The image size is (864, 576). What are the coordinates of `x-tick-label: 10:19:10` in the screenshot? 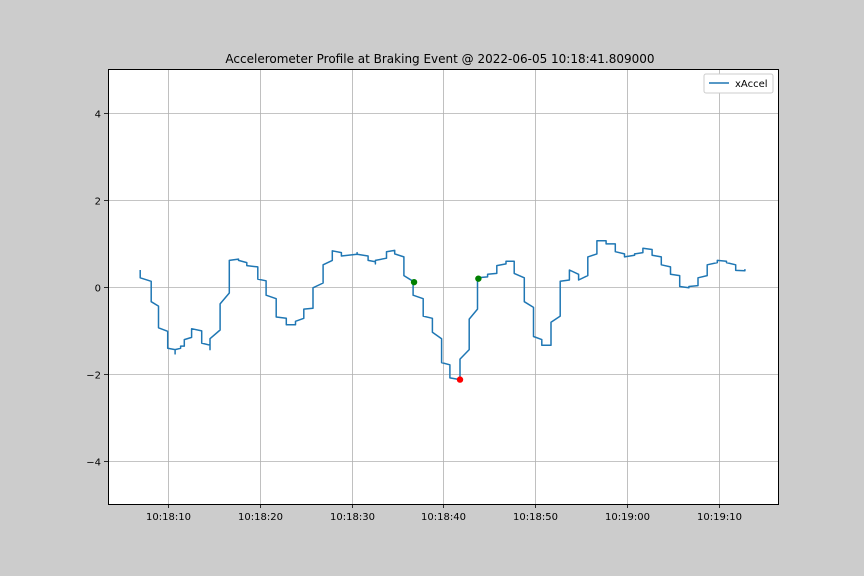 It's located at (719, 517).